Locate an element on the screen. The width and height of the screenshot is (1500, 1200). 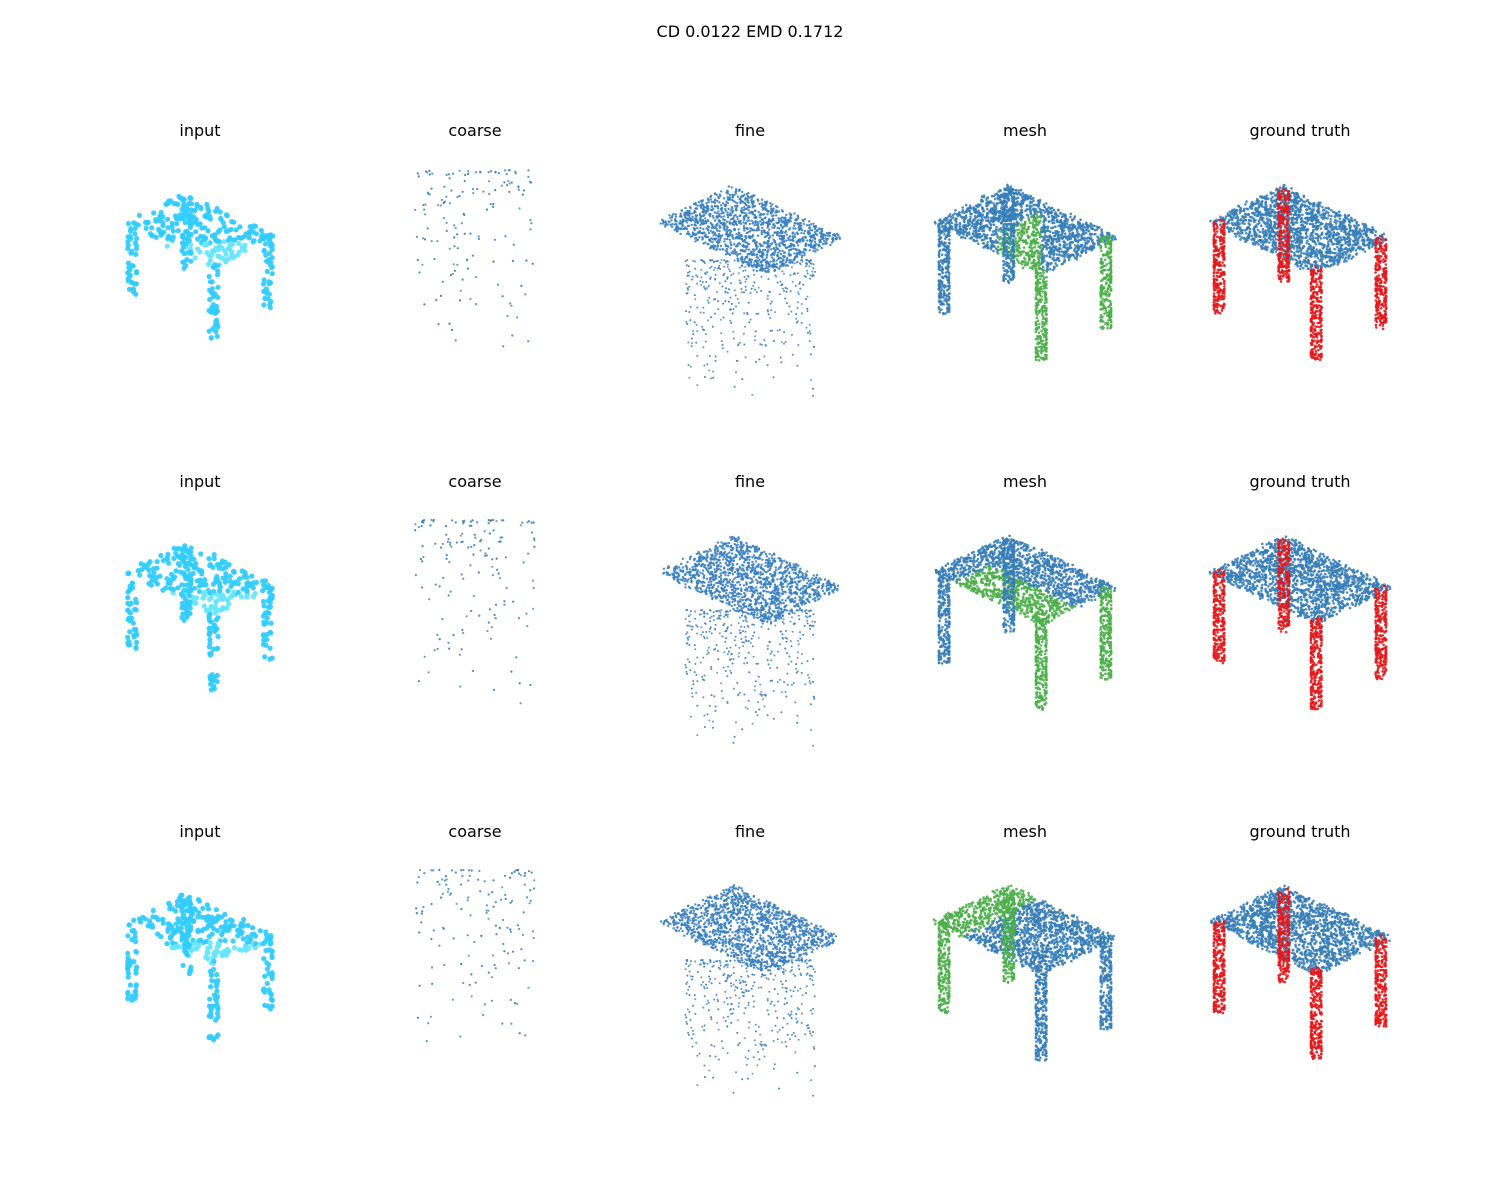
figure-title: CD 0.0122 EMD 0.1712 is located at coordinates (750, 31).